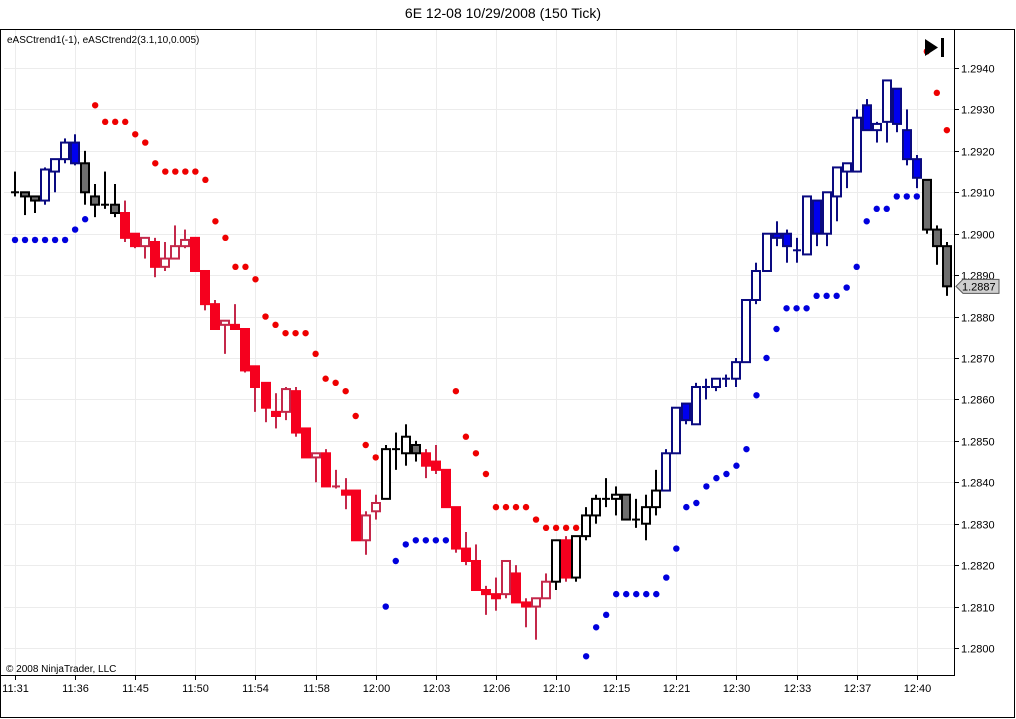  What do you see at coordinates (978, 443) in the screenshot?
I see `price-tick-label: 1.2850` at bounding box center [978, 443].